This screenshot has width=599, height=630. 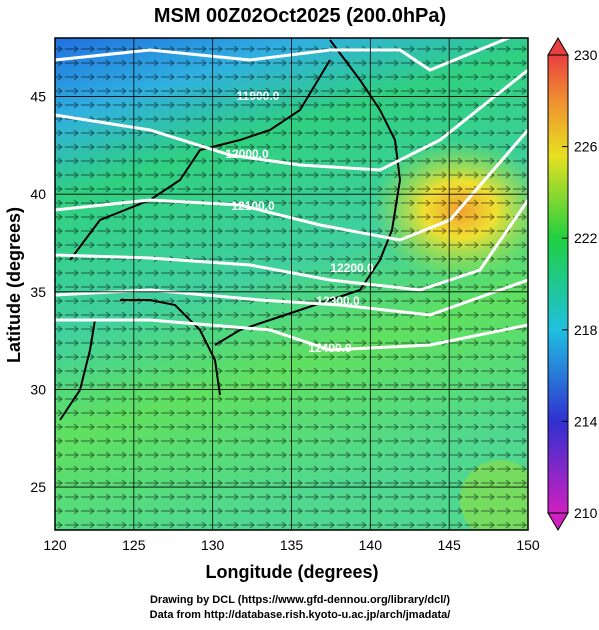 I want to click on contour-label: 12200.0, so click(x=352, y=268).